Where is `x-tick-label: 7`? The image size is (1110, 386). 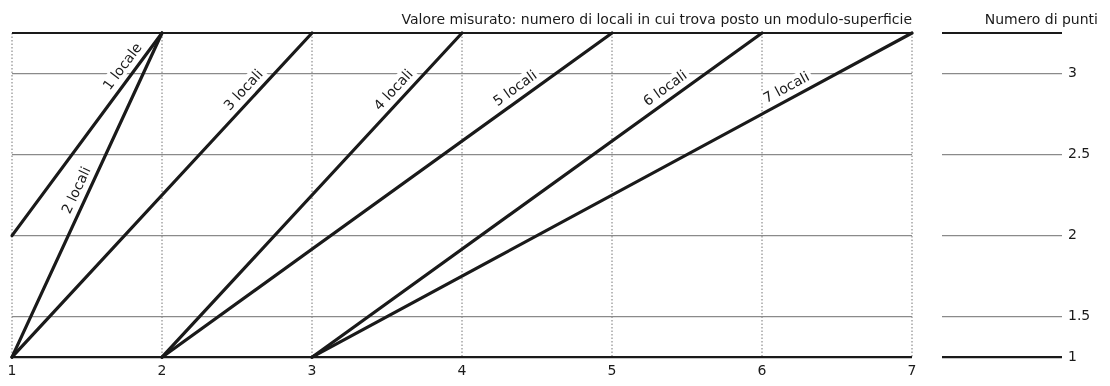
x-tick-label: 7 is located at coordinates (912, 370).